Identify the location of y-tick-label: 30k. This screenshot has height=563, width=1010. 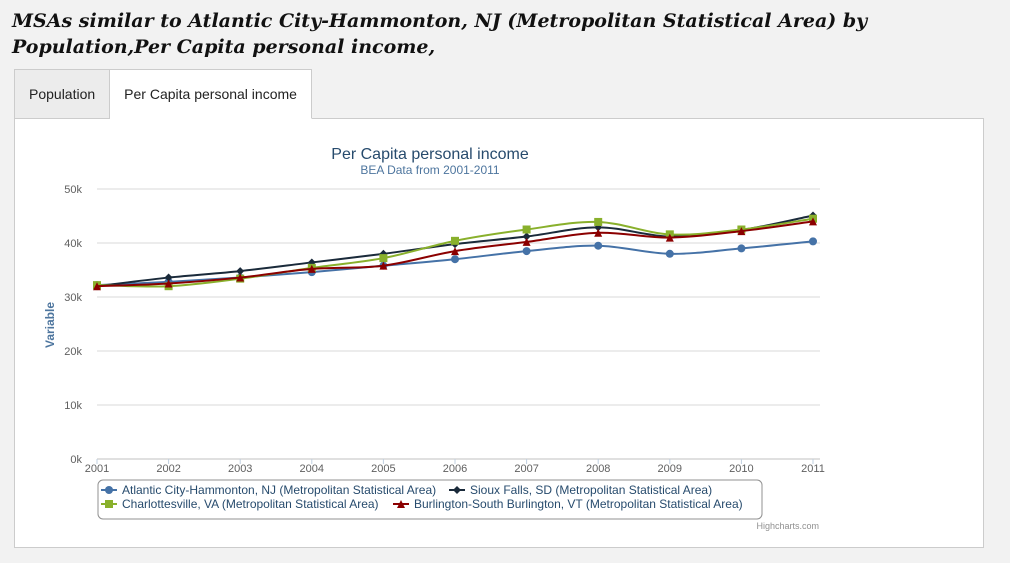
(73, 298).